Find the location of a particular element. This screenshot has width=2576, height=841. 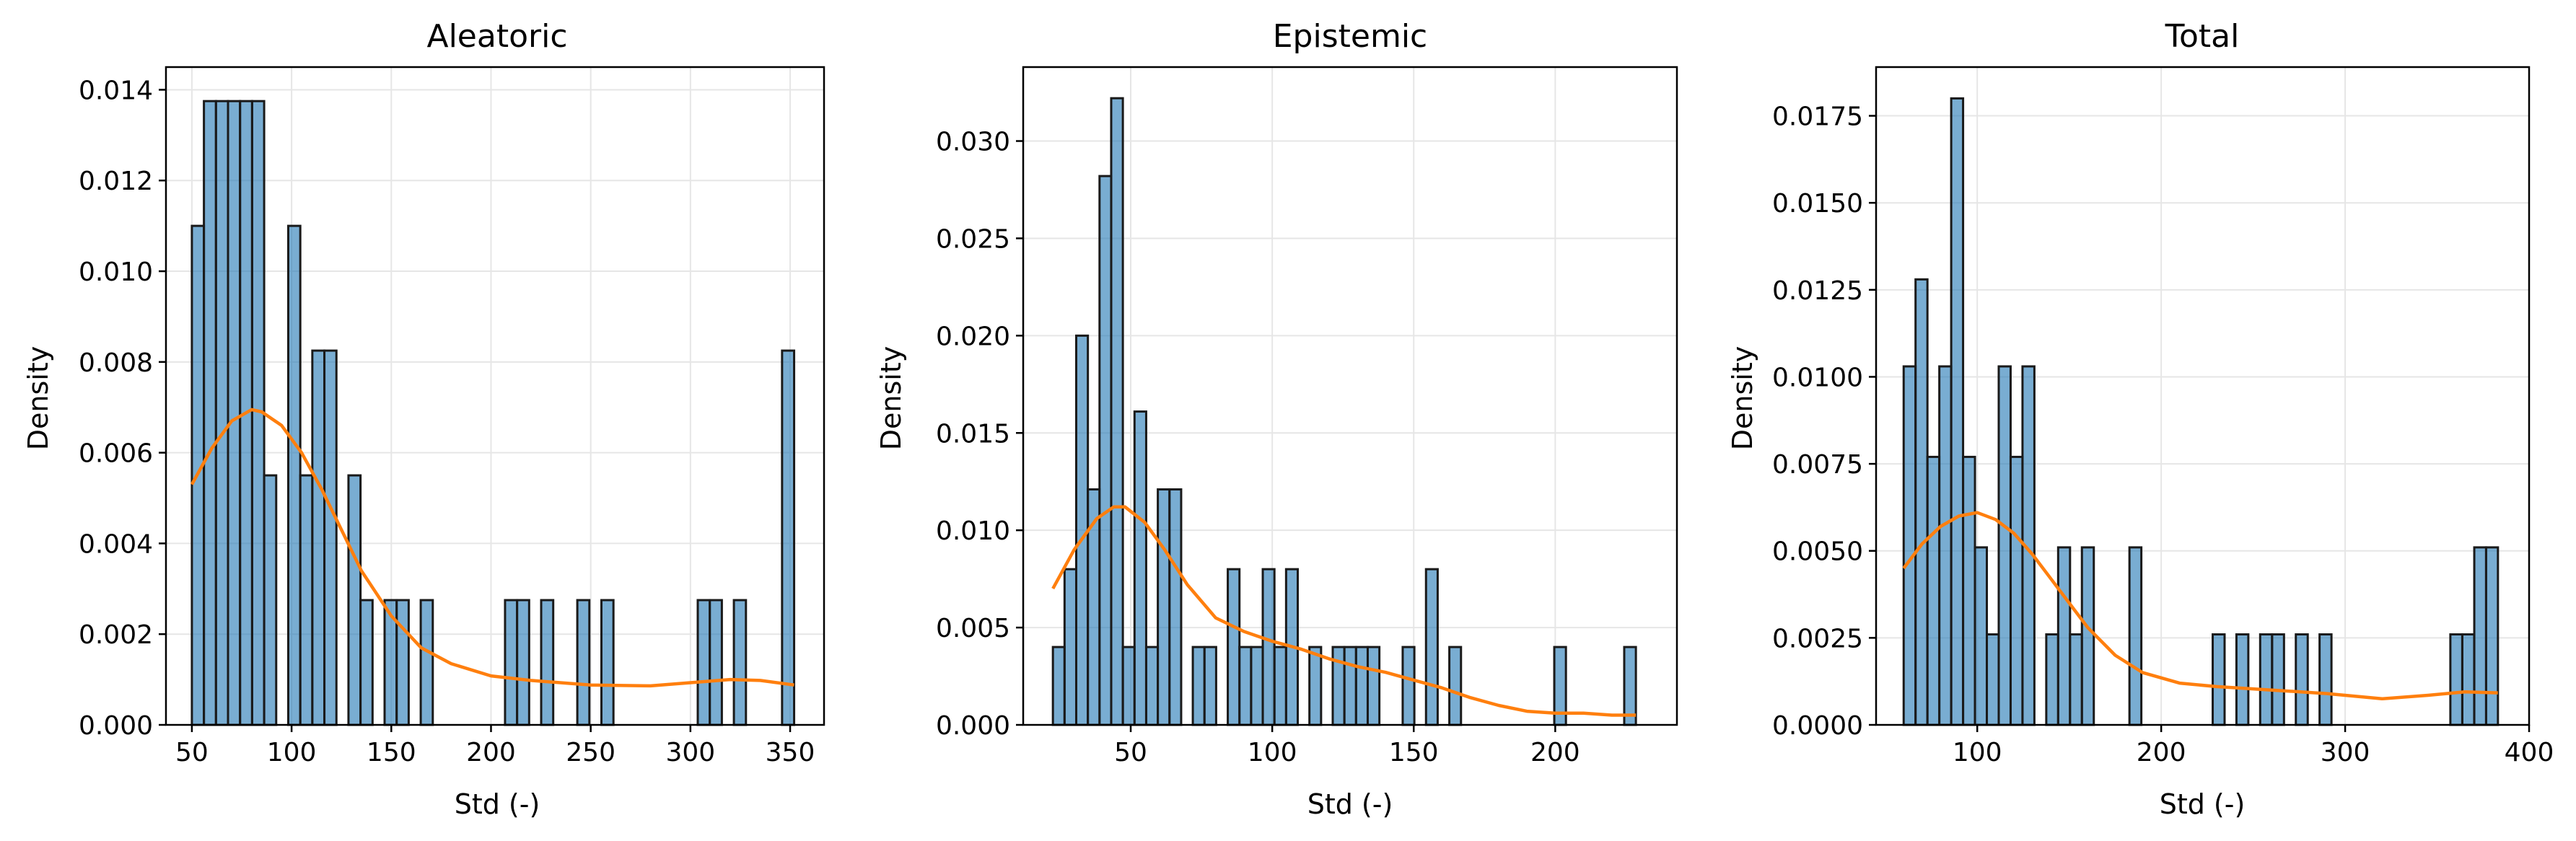

y-tick-label: 0.0125 is located at coordinates (1818, 291).